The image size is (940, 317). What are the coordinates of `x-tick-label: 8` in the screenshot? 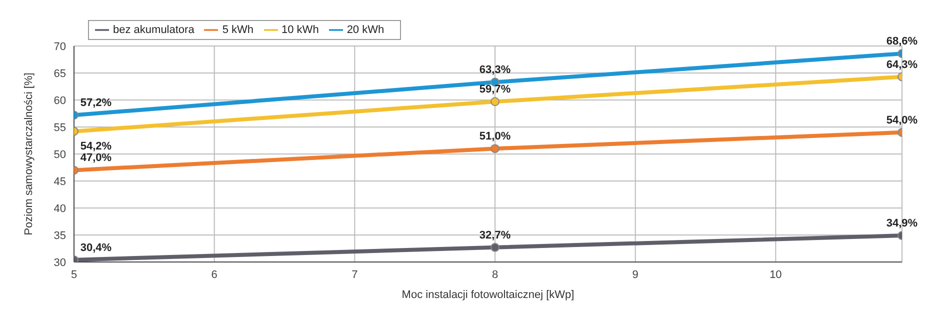 It's located at (495, 274).